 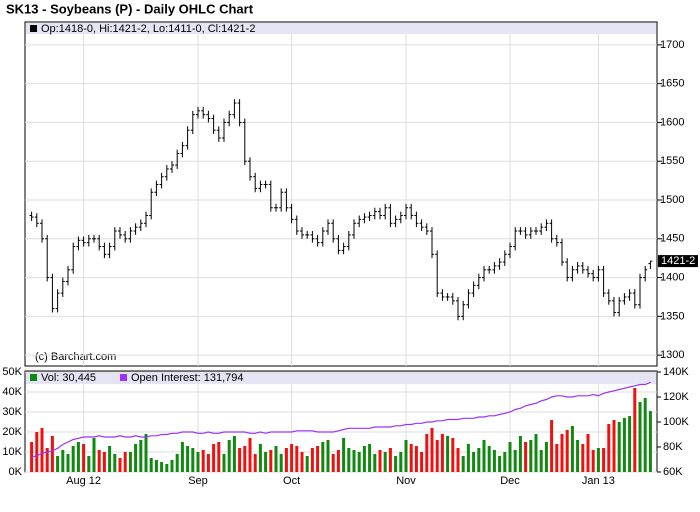 What do you see at coordinates (12, 372) in the screenshot?
I see `y-tick-label: 50K` at bounding box center [12, 372].